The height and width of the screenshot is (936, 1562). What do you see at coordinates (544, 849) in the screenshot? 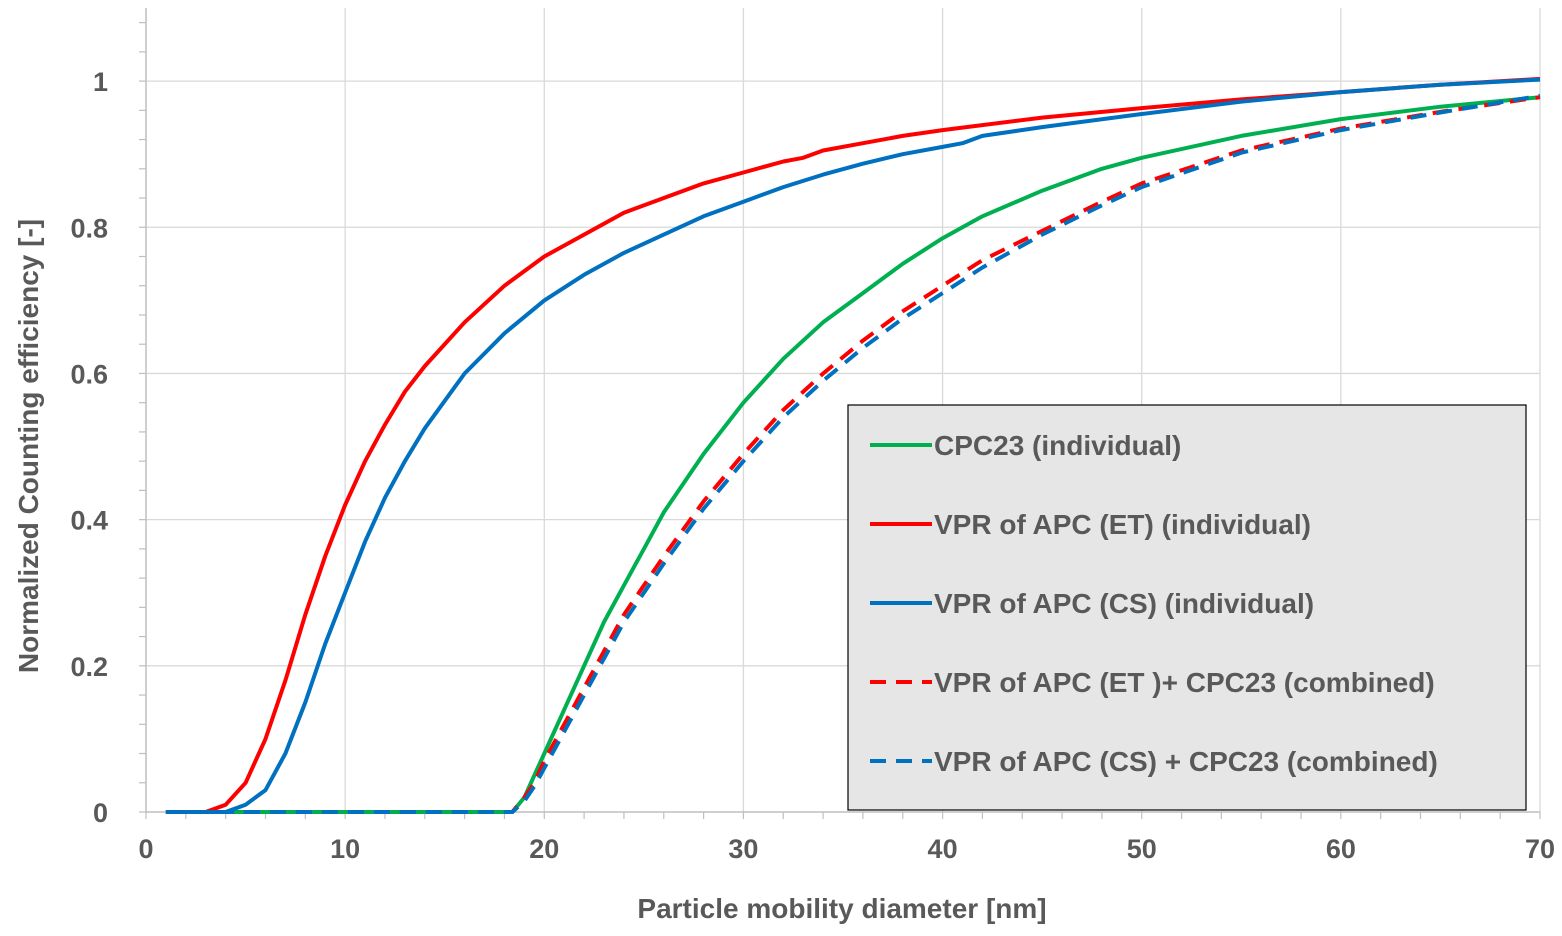
I see `x-tick-label: 20` at bounding box center [544, 849].